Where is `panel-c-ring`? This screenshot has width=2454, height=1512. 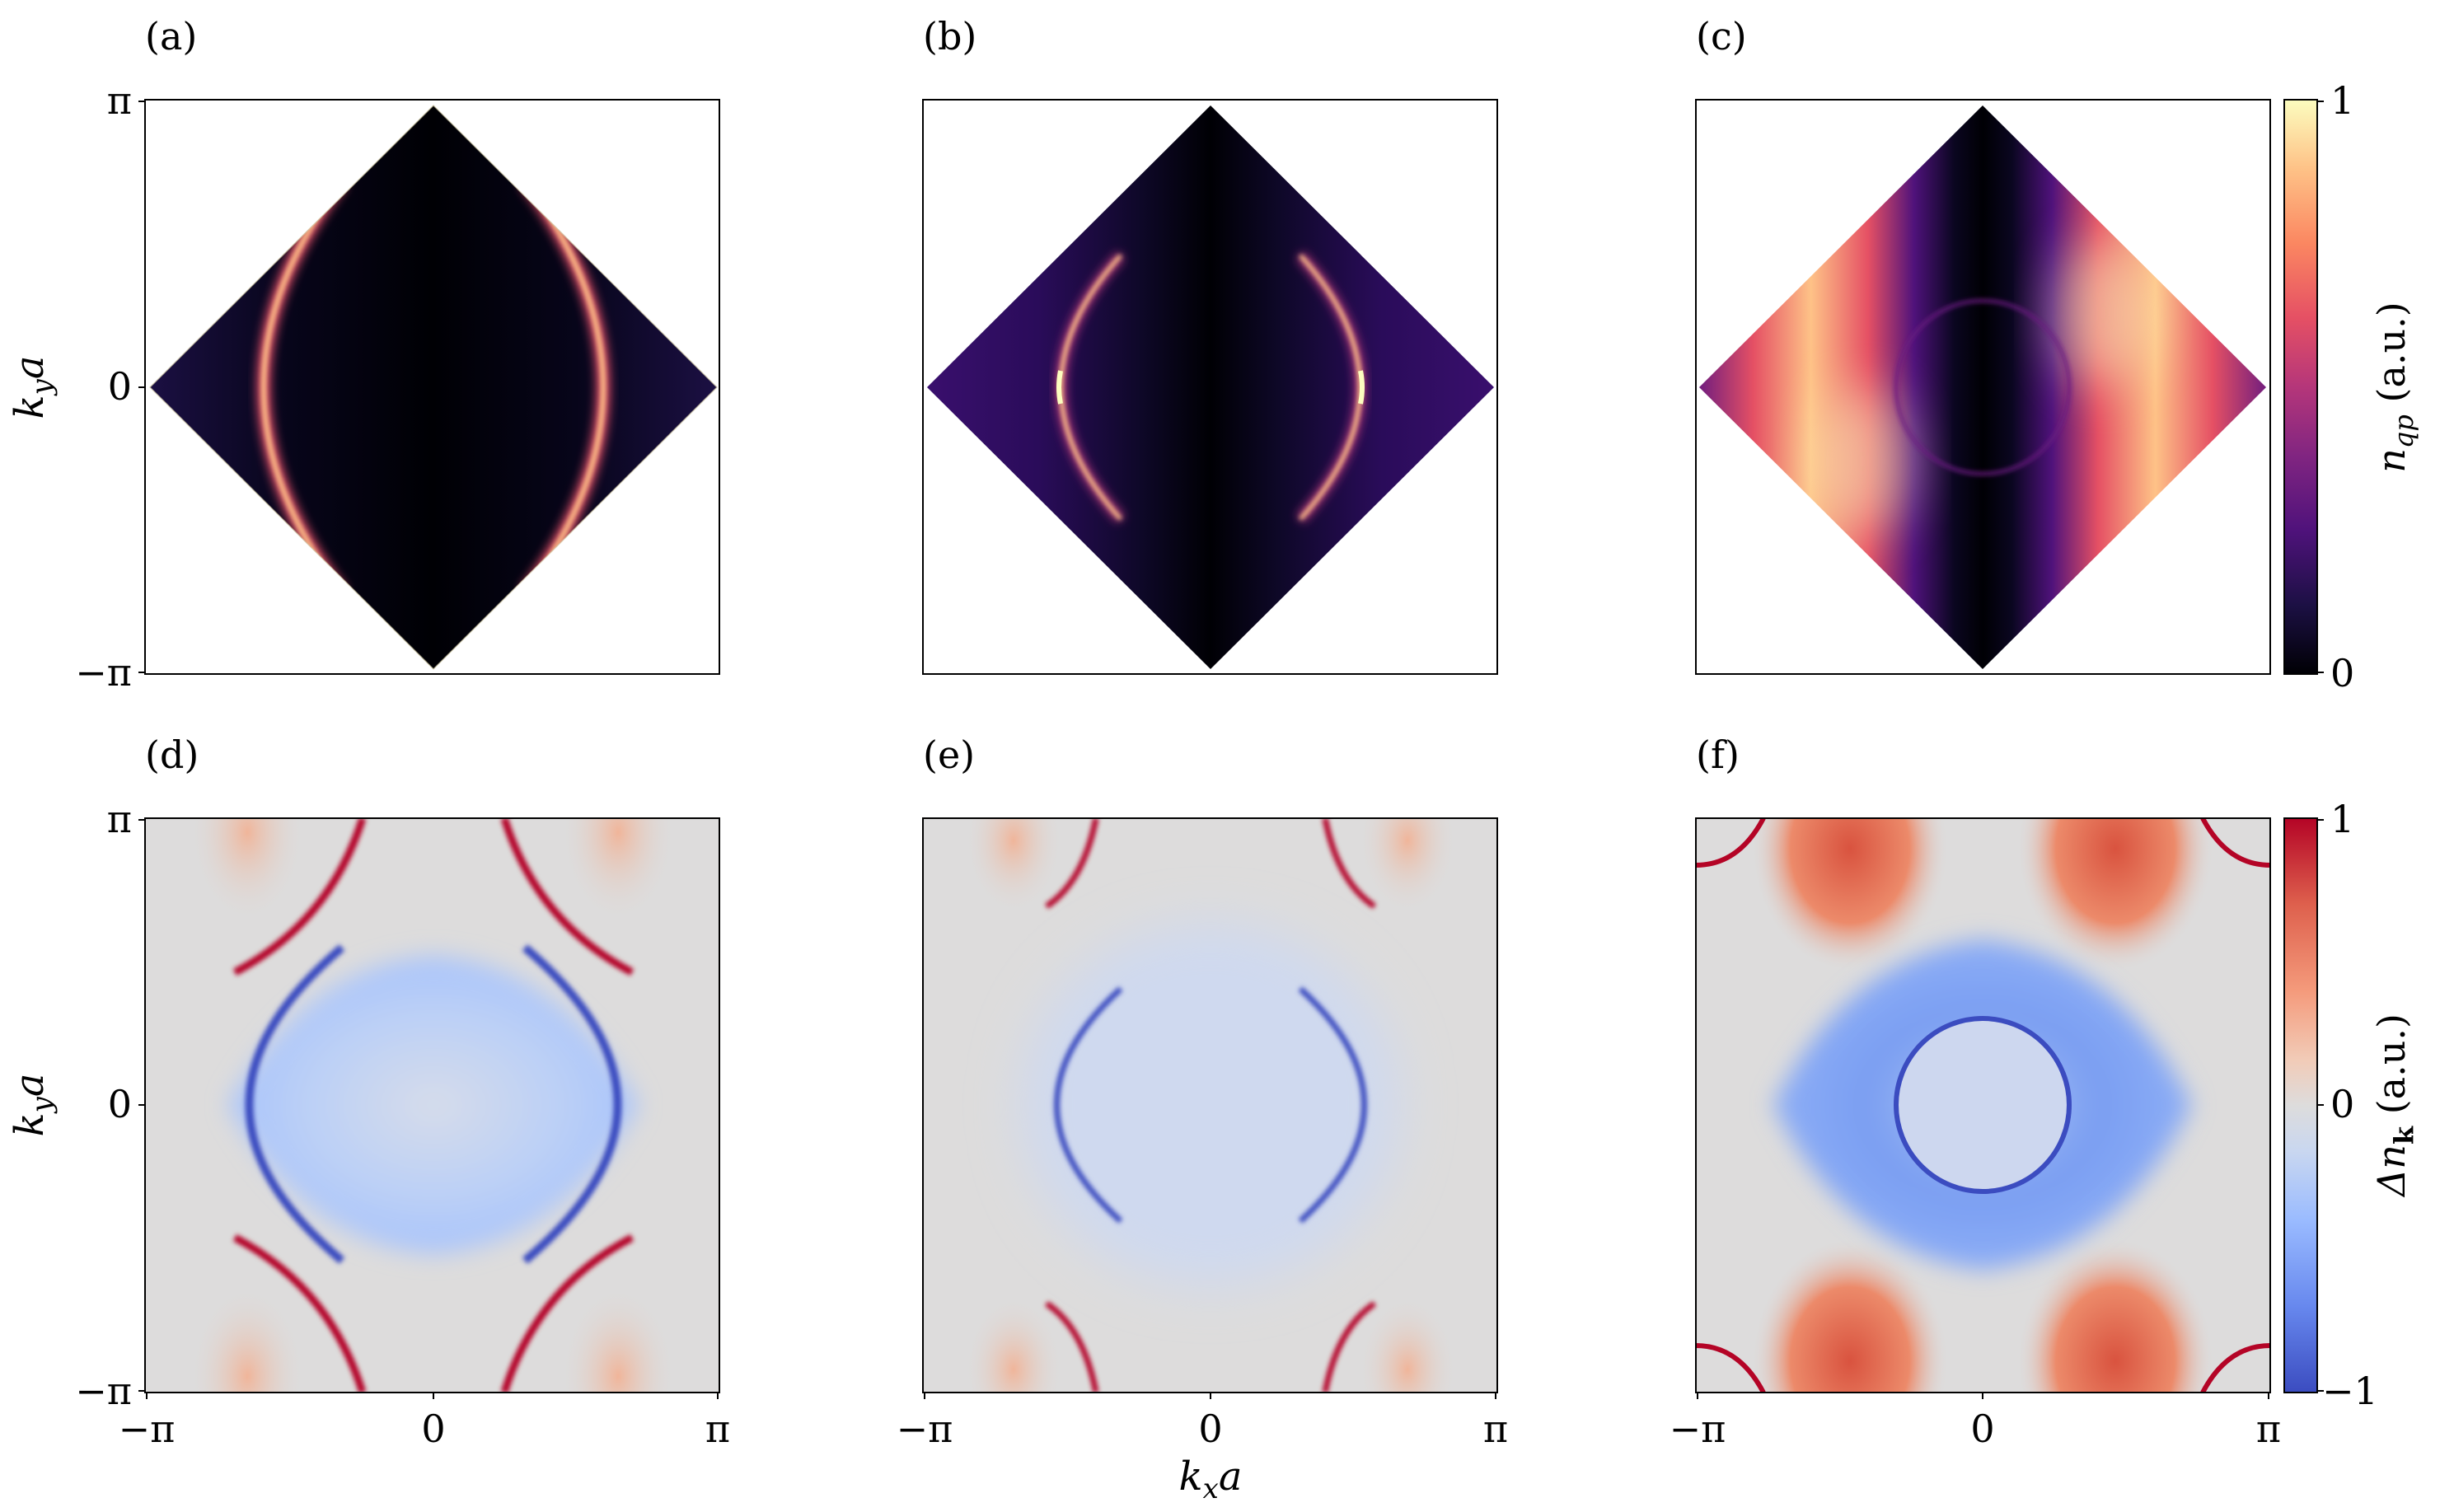
panel-c-ring is located at coordinates (1982, 387).